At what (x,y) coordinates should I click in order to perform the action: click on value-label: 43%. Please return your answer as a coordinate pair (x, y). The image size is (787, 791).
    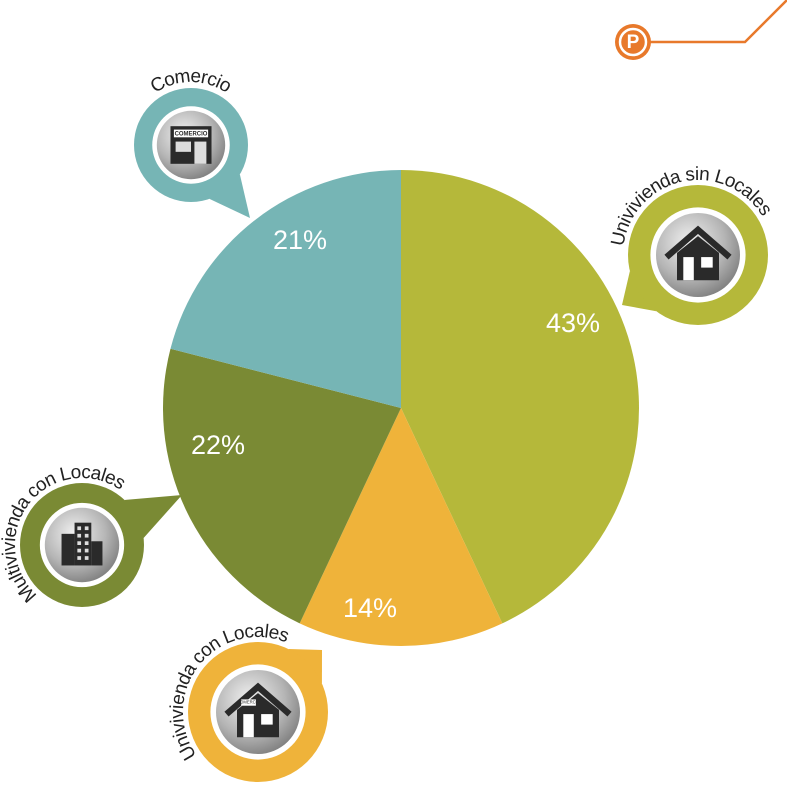
    Looking at the image, I should click on (573, 323).